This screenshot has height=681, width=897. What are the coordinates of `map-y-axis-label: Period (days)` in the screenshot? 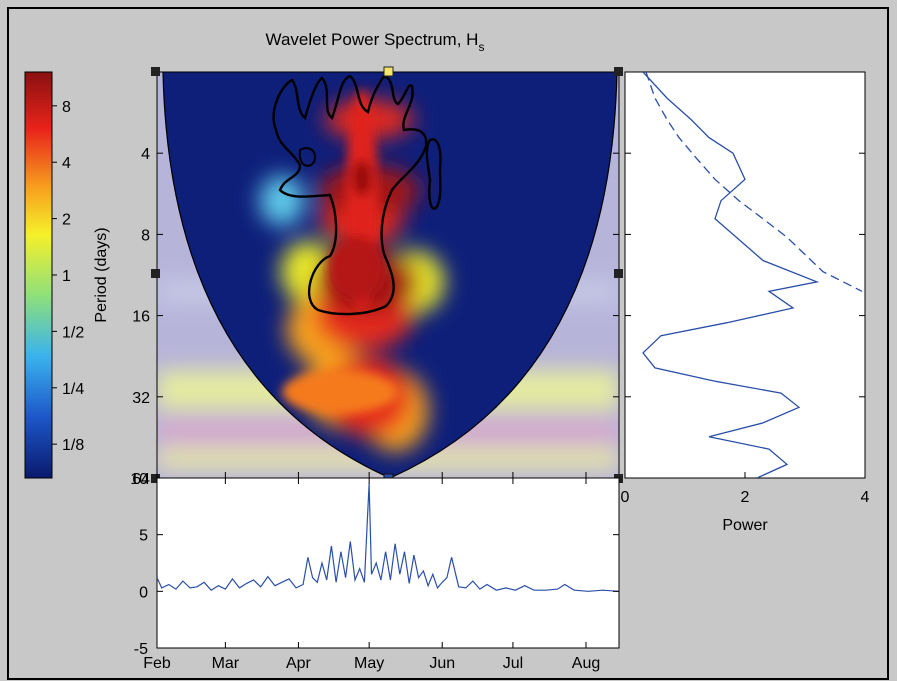 It's located at (101, 274).